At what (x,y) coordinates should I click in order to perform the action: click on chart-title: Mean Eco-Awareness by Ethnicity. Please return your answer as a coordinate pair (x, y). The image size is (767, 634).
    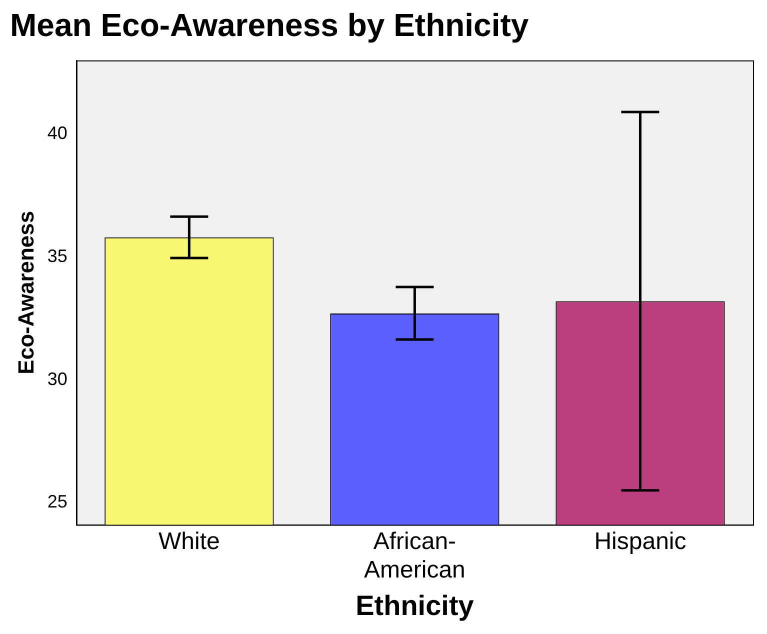
    Looking at the image, I should click on (269, 25).